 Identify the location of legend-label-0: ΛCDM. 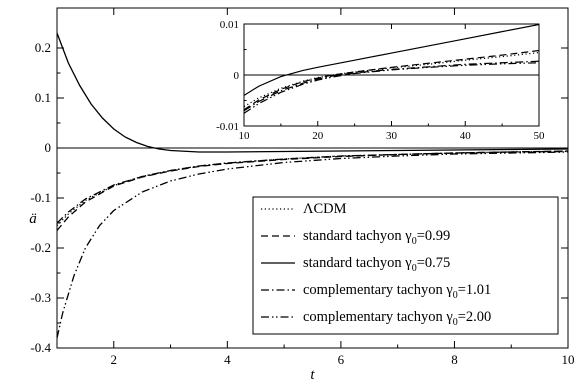
(325, 209).